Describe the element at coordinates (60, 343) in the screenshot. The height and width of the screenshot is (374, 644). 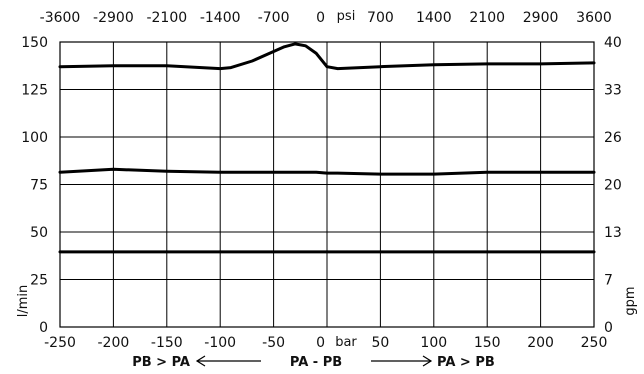
I see `bottom-axis-tick-label: -250` at that location.